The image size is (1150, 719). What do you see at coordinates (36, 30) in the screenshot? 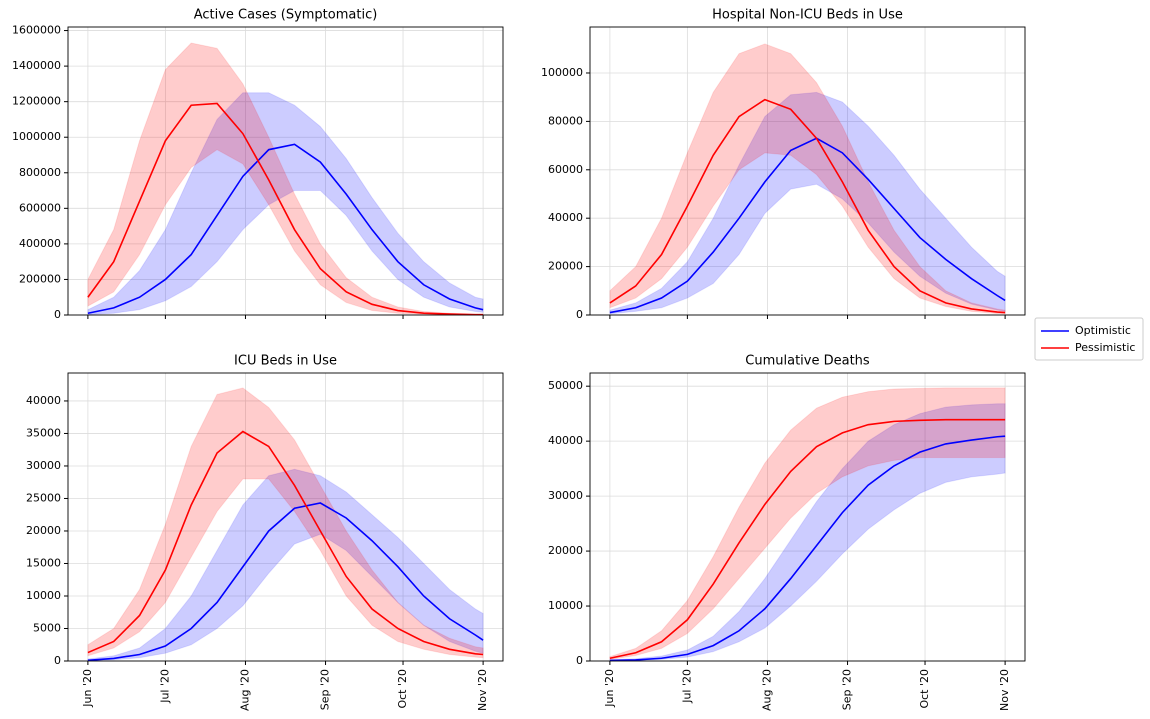
I see `y-tick-label: 1600000` at bounding box center [36, 30].